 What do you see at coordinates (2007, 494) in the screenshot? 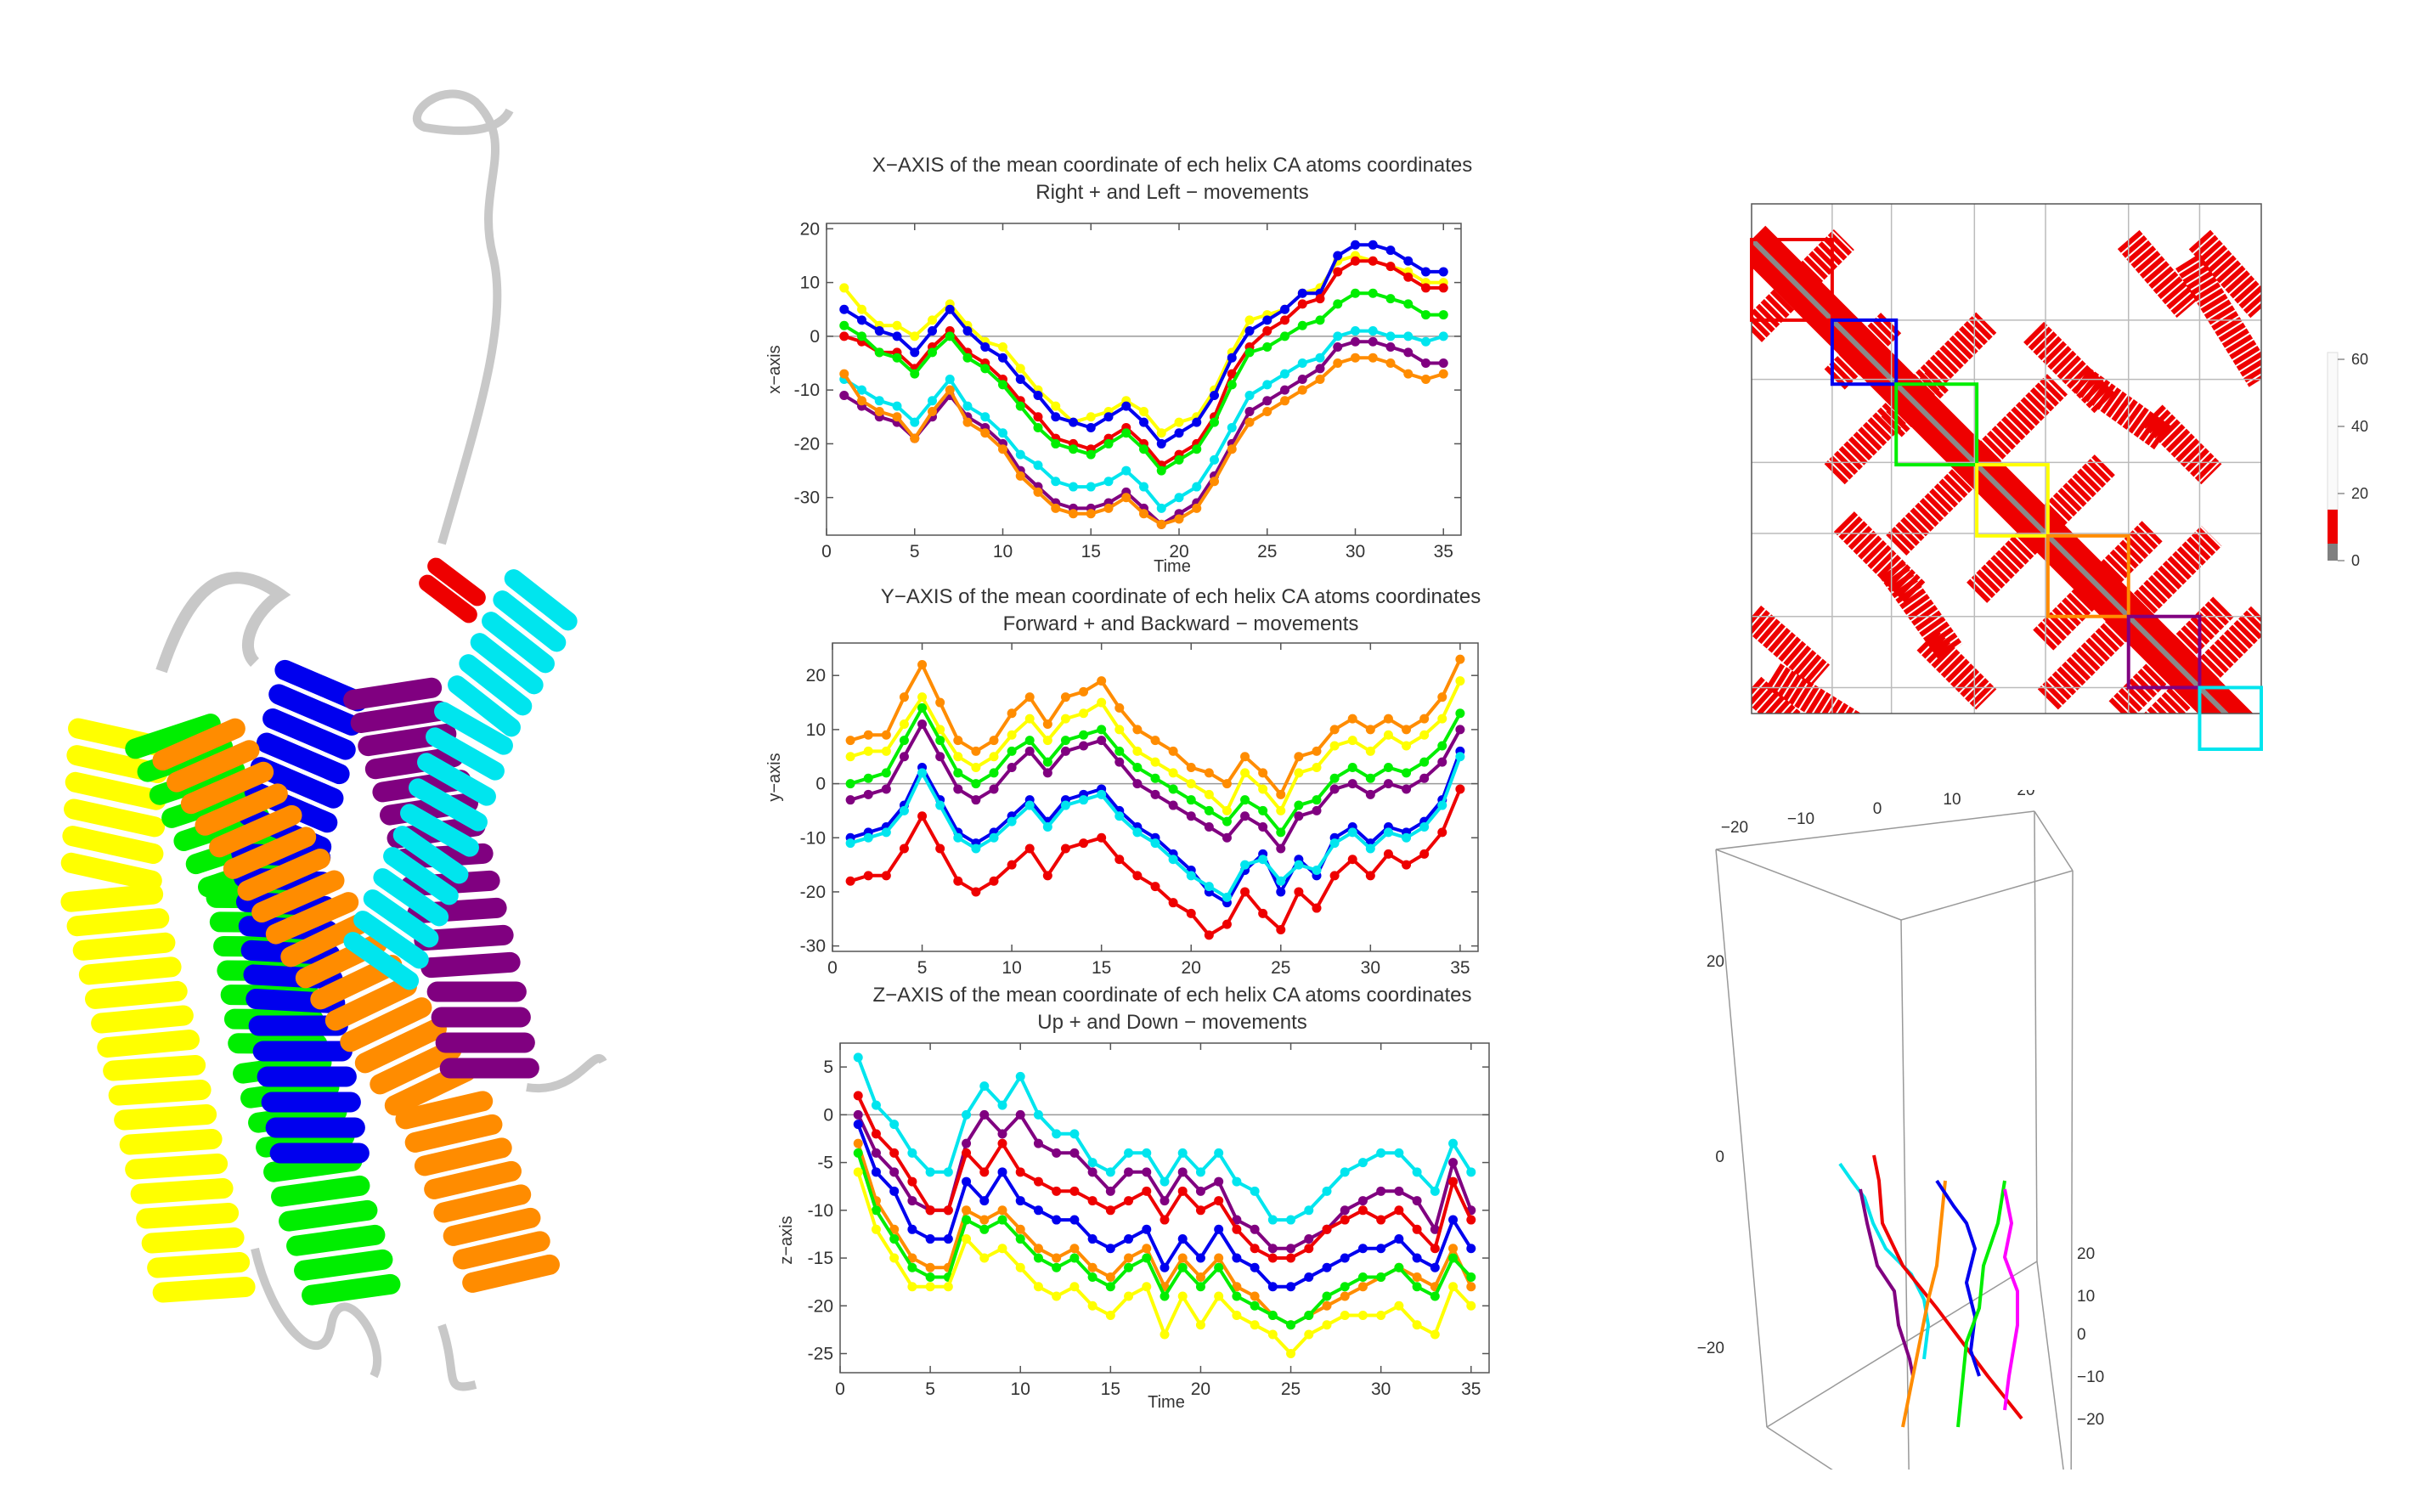
I see `contact-cells` at bounding box center [2007, 494].